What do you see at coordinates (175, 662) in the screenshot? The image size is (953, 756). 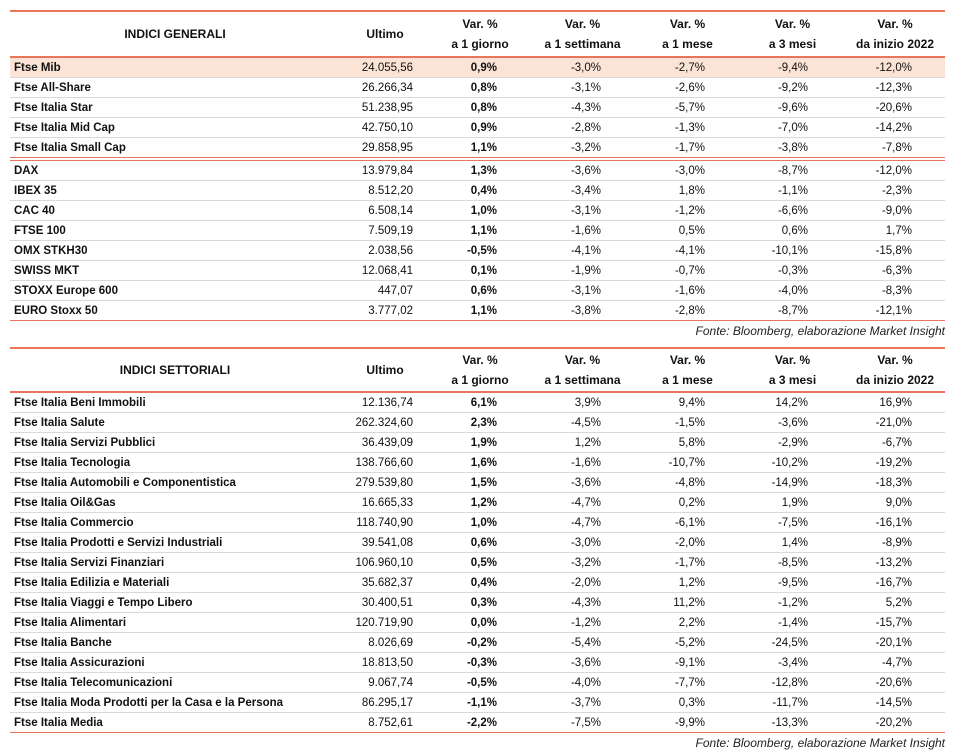 I see `row-label: Ftse Italia Assicurazioni` at bounding box center [175, 662].